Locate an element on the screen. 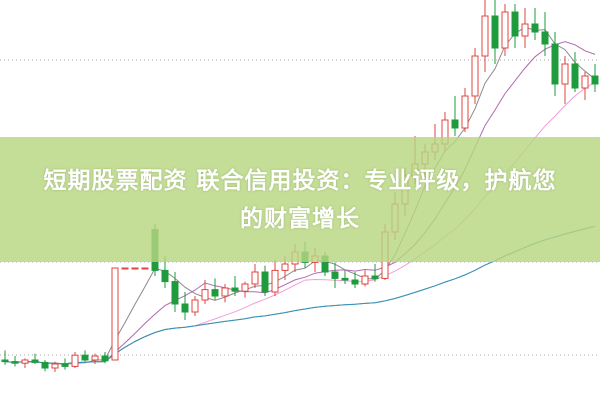 Image resolution: width=600 pixels, height=400 pixels. banner-title-line-1: 短期股票配资 联合信用投资：专业评级，护航您 is located at coordinates (300, 180).